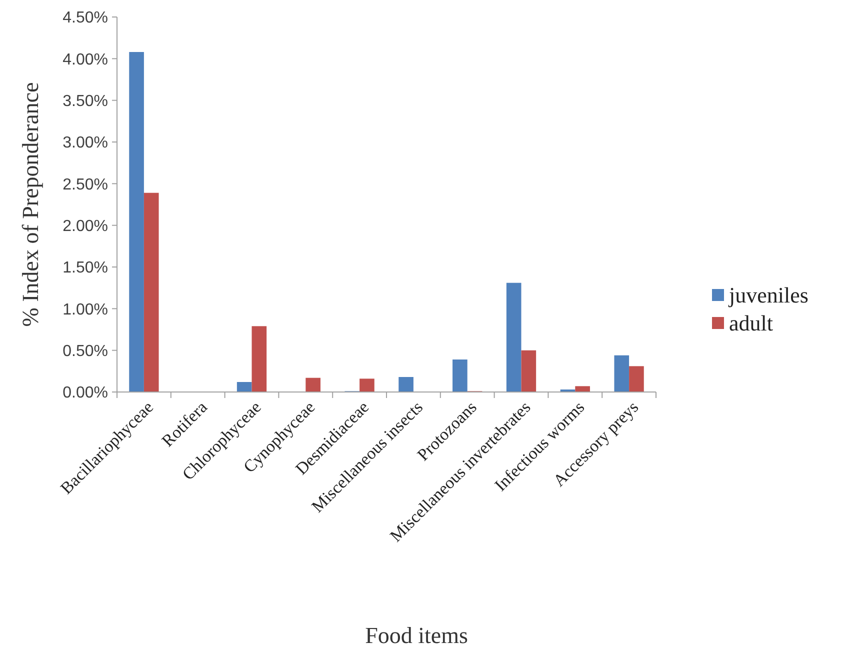 Image resolution: width=841 pixels, height=653 pixels. What do you see at coordinates (85, 18) in the screenshot?
I see `y-tick-label: 4.50%` at bounding box center [85, 18].